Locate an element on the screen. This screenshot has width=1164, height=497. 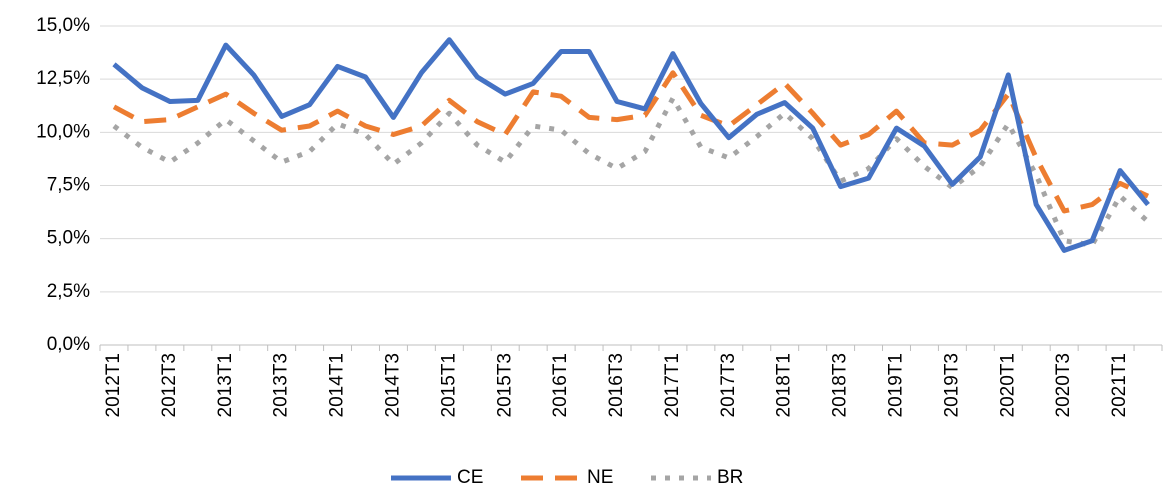
x-tick-label: 2014T3 is located at coordinates (392, 385).